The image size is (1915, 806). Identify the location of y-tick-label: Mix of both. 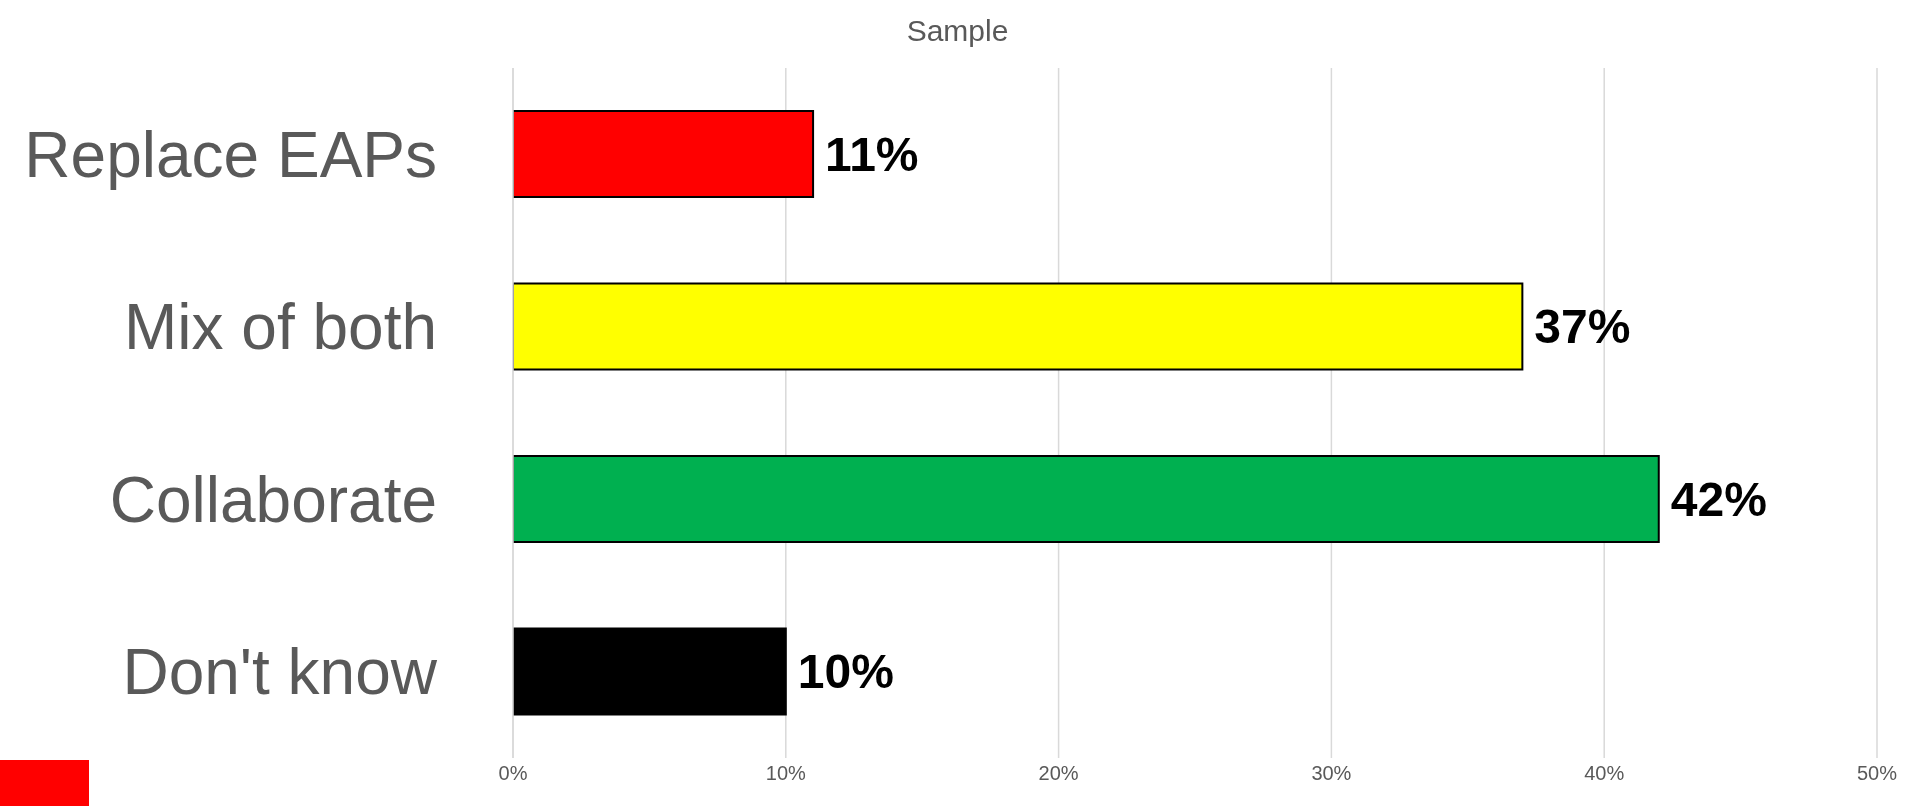
(280, 327).